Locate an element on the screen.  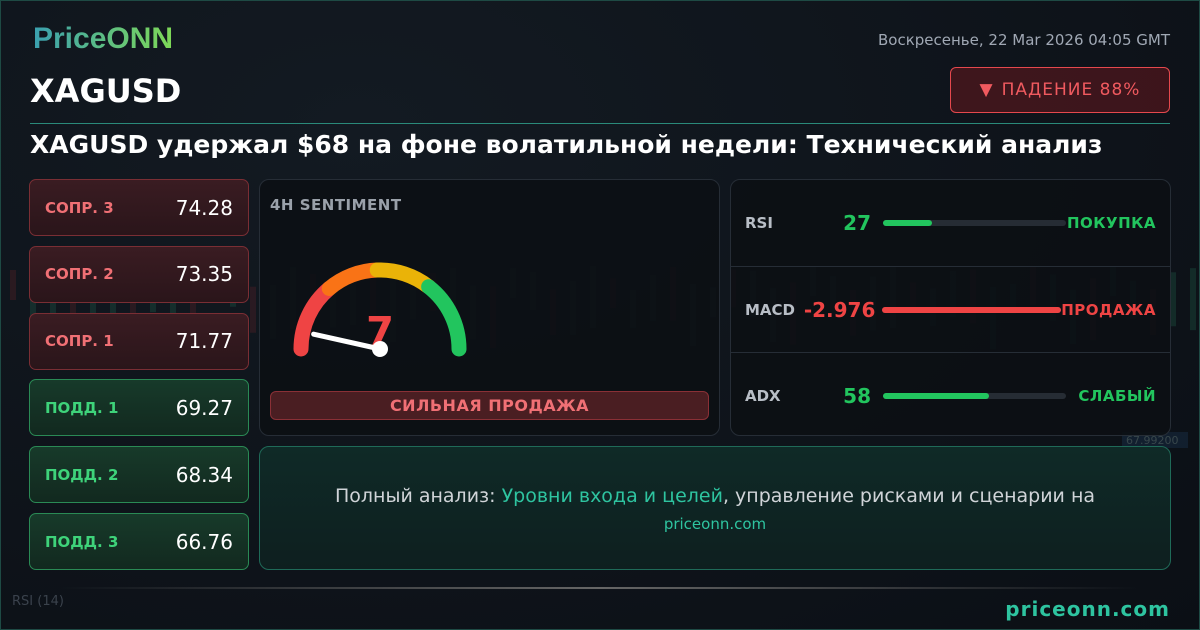
level-support-row: ПОДД. 1 69.27 is located at coordinates (139, 408).